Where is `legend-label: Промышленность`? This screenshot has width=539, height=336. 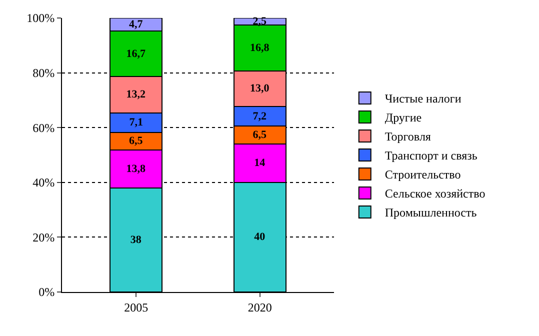
legend-label: Промышленность is located at coordinates (431, 213).